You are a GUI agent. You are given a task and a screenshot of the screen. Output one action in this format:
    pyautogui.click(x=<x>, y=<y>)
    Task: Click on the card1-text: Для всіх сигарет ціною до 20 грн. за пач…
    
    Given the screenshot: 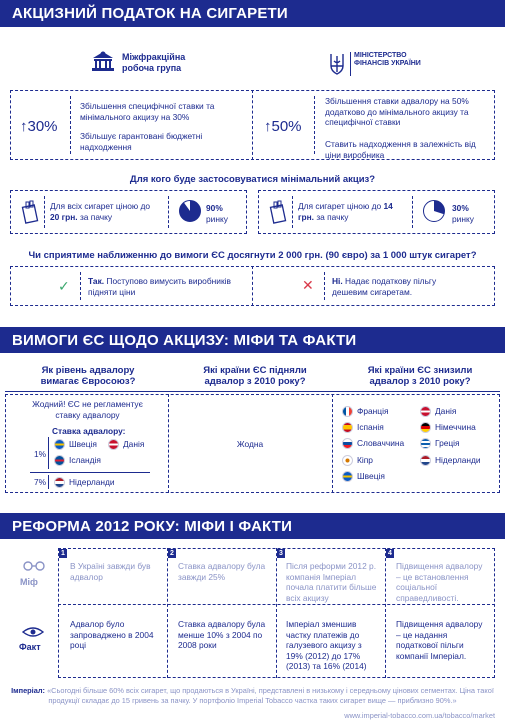 What is the action you would take?
    pyautogui.click(x=100, y=211)
    